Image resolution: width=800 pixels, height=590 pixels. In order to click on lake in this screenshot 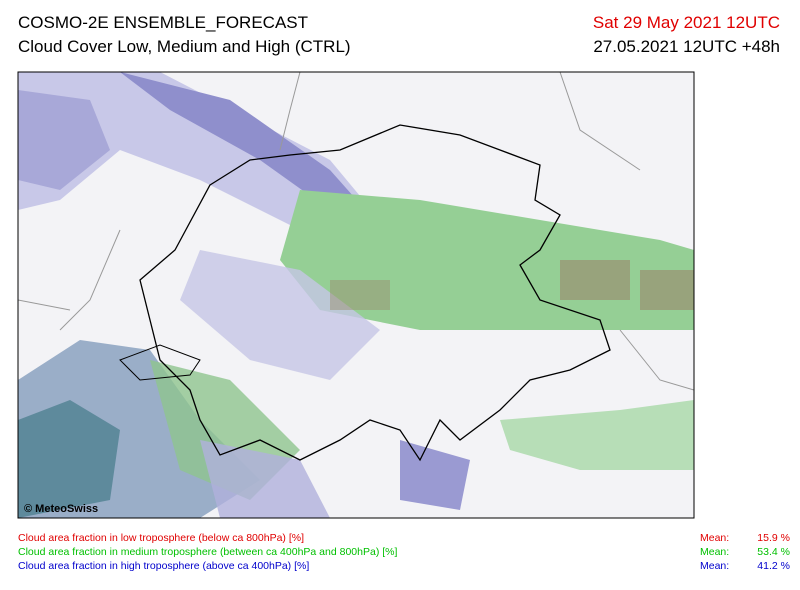, I will do `click(160, 362)`.